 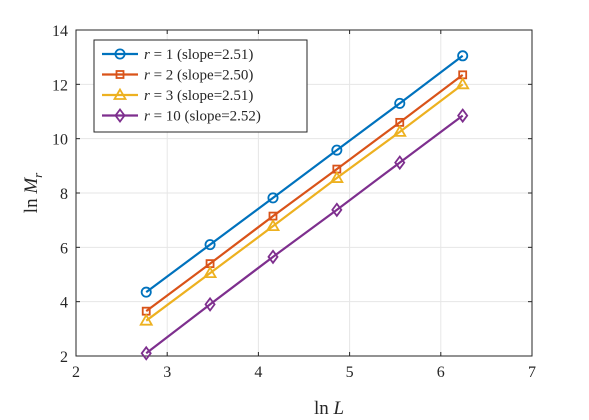 What do you see at coordinates (198, 96) in the screenshot?
I see `legend-label: r = 3 (slope=2.51)` at bounding box center [198, 96].